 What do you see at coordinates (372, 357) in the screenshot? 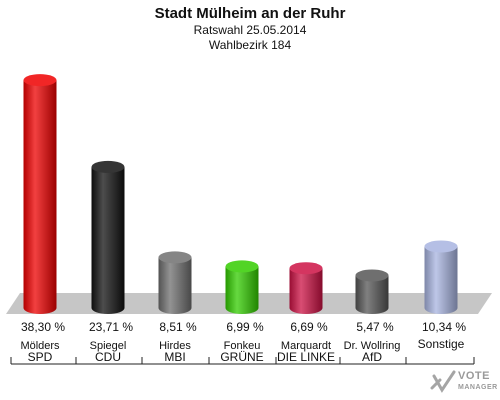
I see `party-label-afd: AfD` at bounding box center [372, 357].